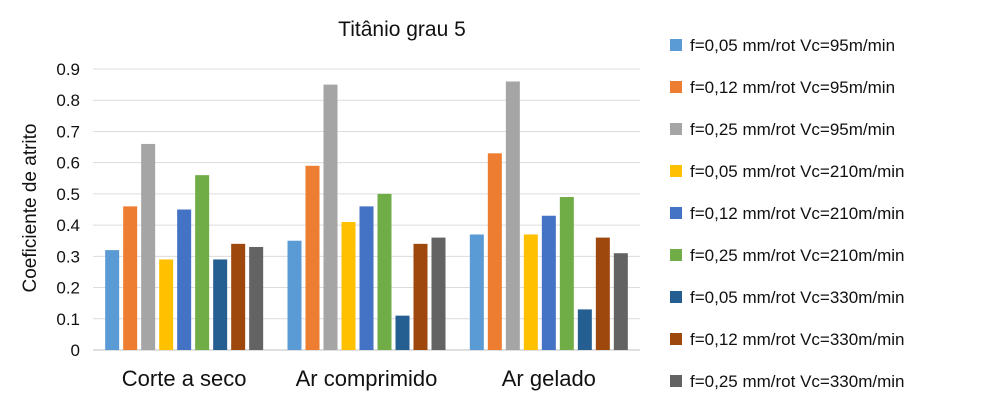 The image size is (1004, 418). I want to click on legend-label: f=0,12 mm/rot Vc=330m/min, so click(797, 339).